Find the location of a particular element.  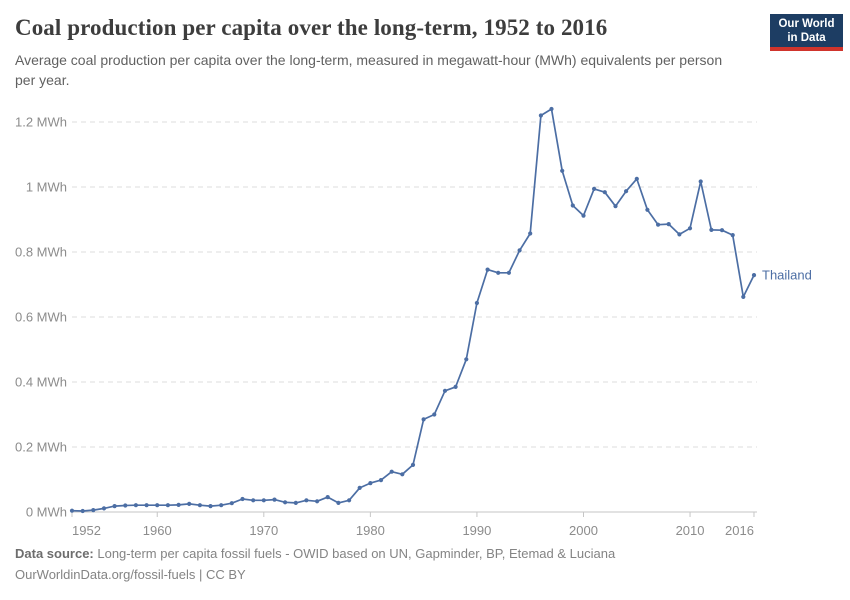

svg-text: 1 MWh is located at coordinates (46, 187).